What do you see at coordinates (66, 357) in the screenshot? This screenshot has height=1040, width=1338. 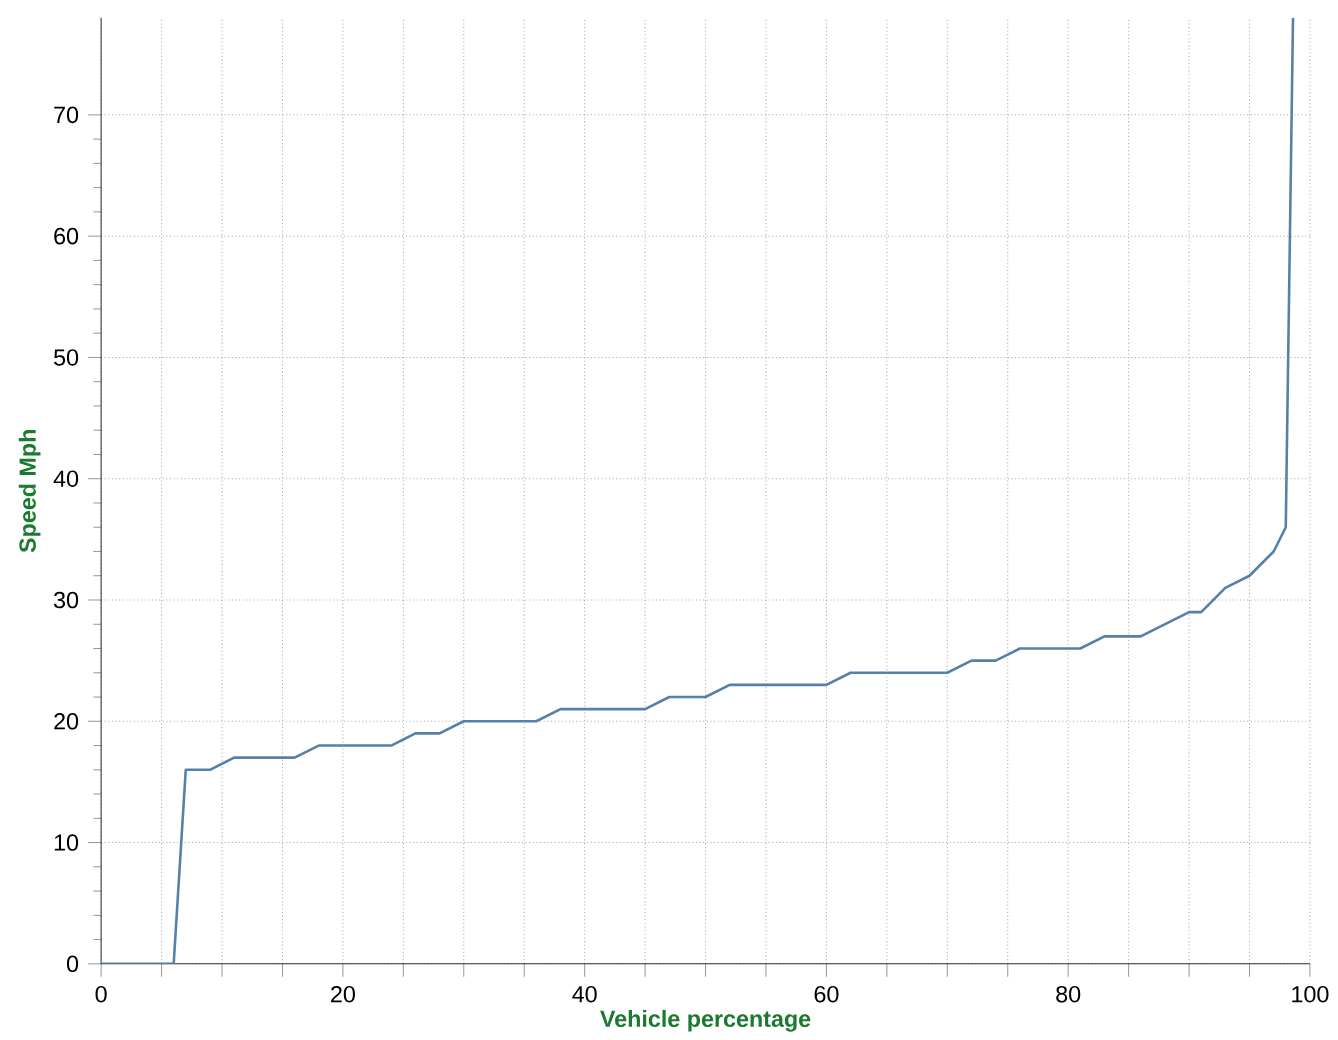 I see `y-tick-label: 50` at bounding box center [66, 357].